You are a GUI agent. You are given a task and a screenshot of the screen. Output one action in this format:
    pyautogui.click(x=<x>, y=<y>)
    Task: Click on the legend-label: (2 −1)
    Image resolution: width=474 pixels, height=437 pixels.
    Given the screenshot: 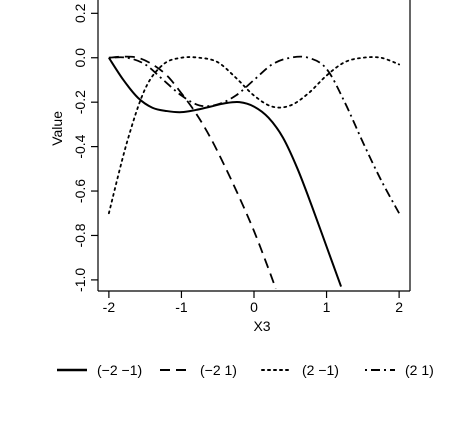 What is the action you would take?
    pyautogui.click(x=320, y=370)
    